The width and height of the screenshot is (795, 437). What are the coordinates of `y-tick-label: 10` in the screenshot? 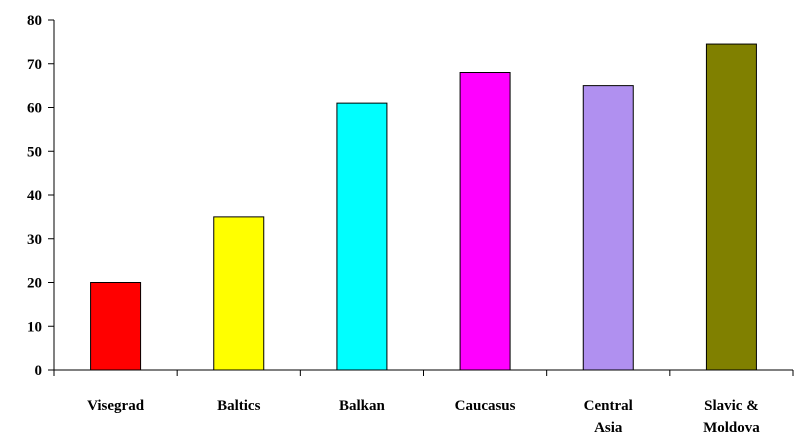 It's located at (34, 327).